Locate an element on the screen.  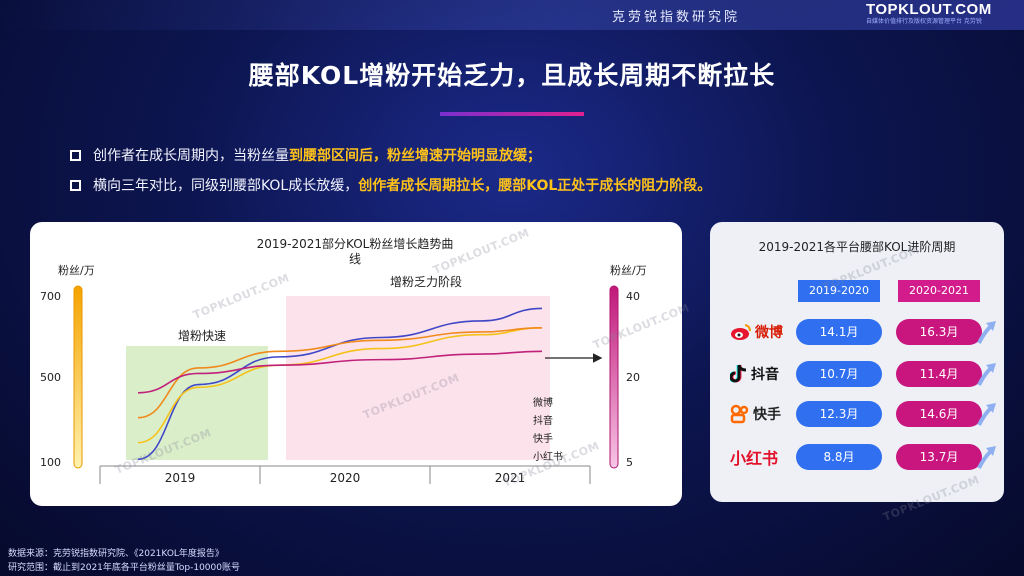
left-tick-label: 100 is located at coordinates (50, 462).